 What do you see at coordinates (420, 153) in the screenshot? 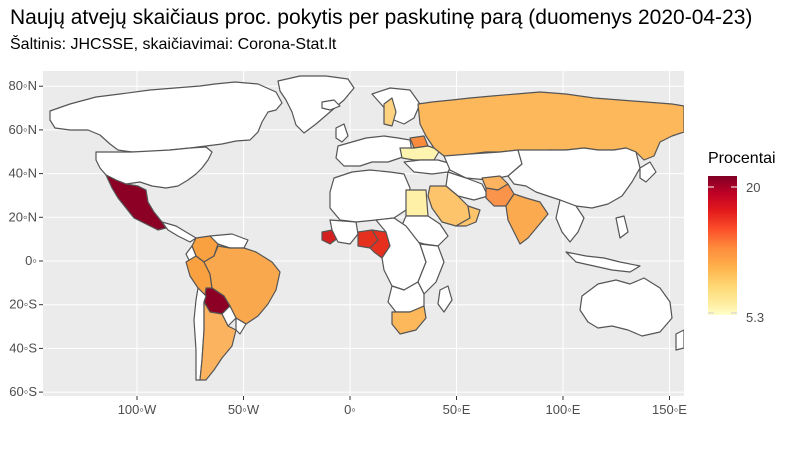
I see `region-ukraine` at bounding box center [420, 153].